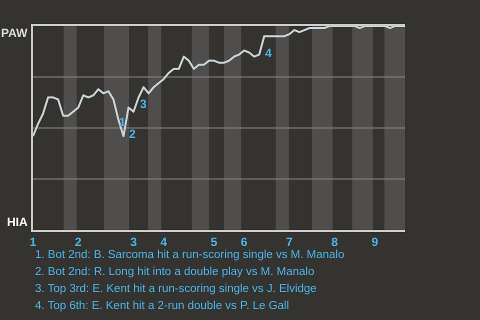  What do you see at coordinates (134, 242) in the screenshot?
I see `x-tick-label: 3` at bounding box center [134, 242].